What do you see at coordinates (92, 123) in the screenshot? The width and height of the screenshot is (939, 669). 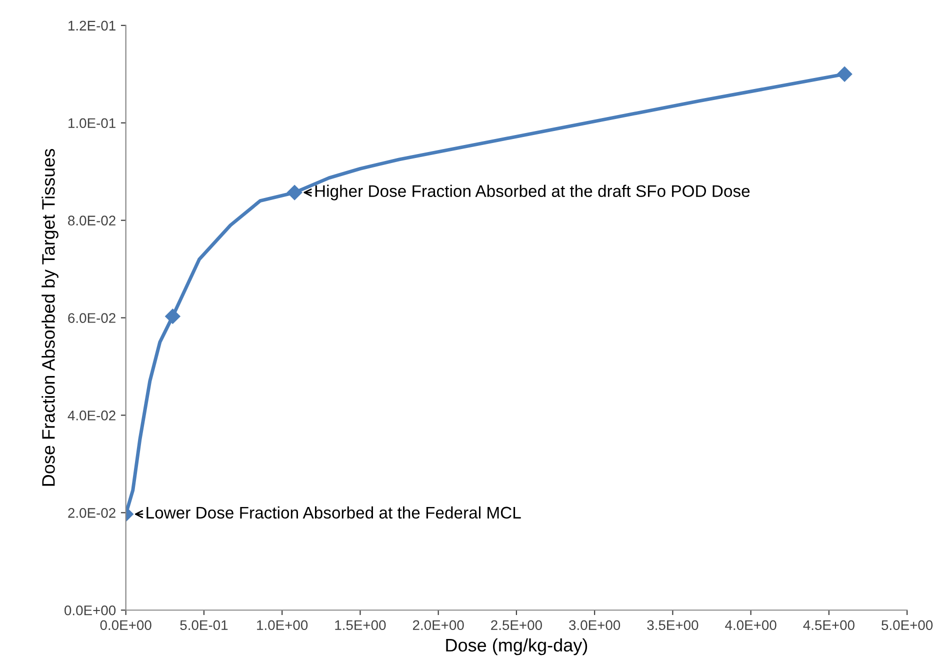 I see `y-tick-label: 1.0E-01` at bounding box center [92, 123].